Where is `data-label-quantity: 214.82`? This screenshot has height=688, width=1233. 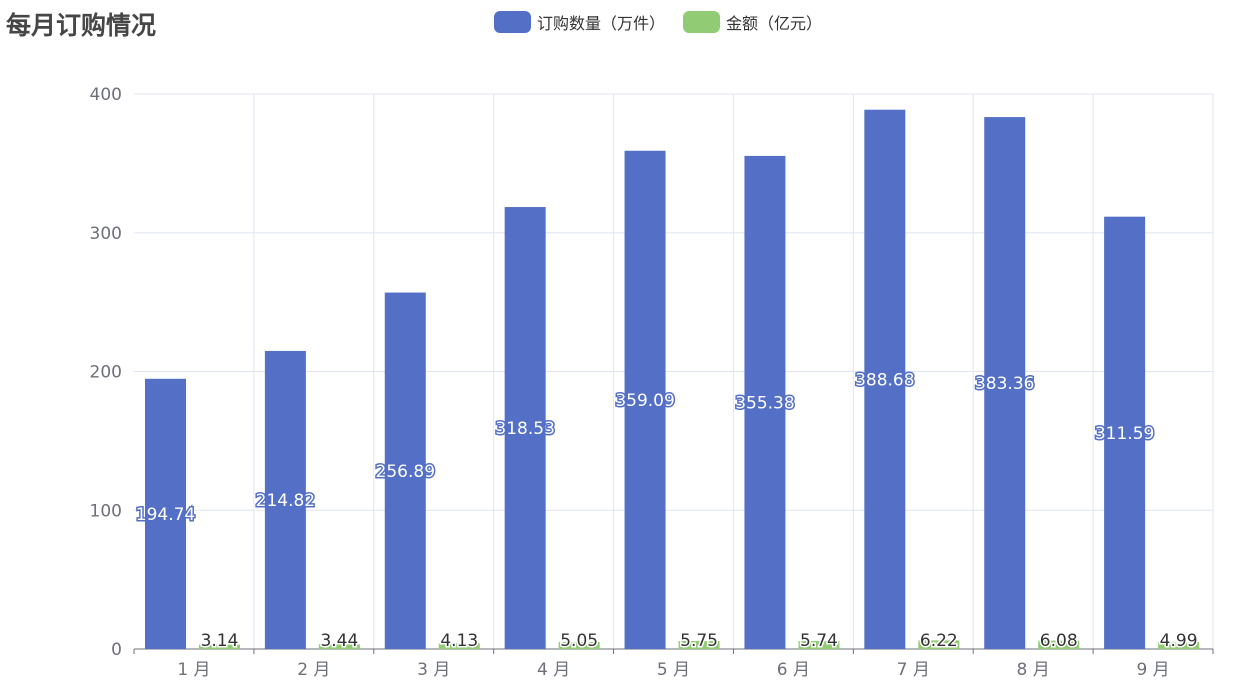 data-label-quantity: 214.82 is located at coordinates (285, 501).